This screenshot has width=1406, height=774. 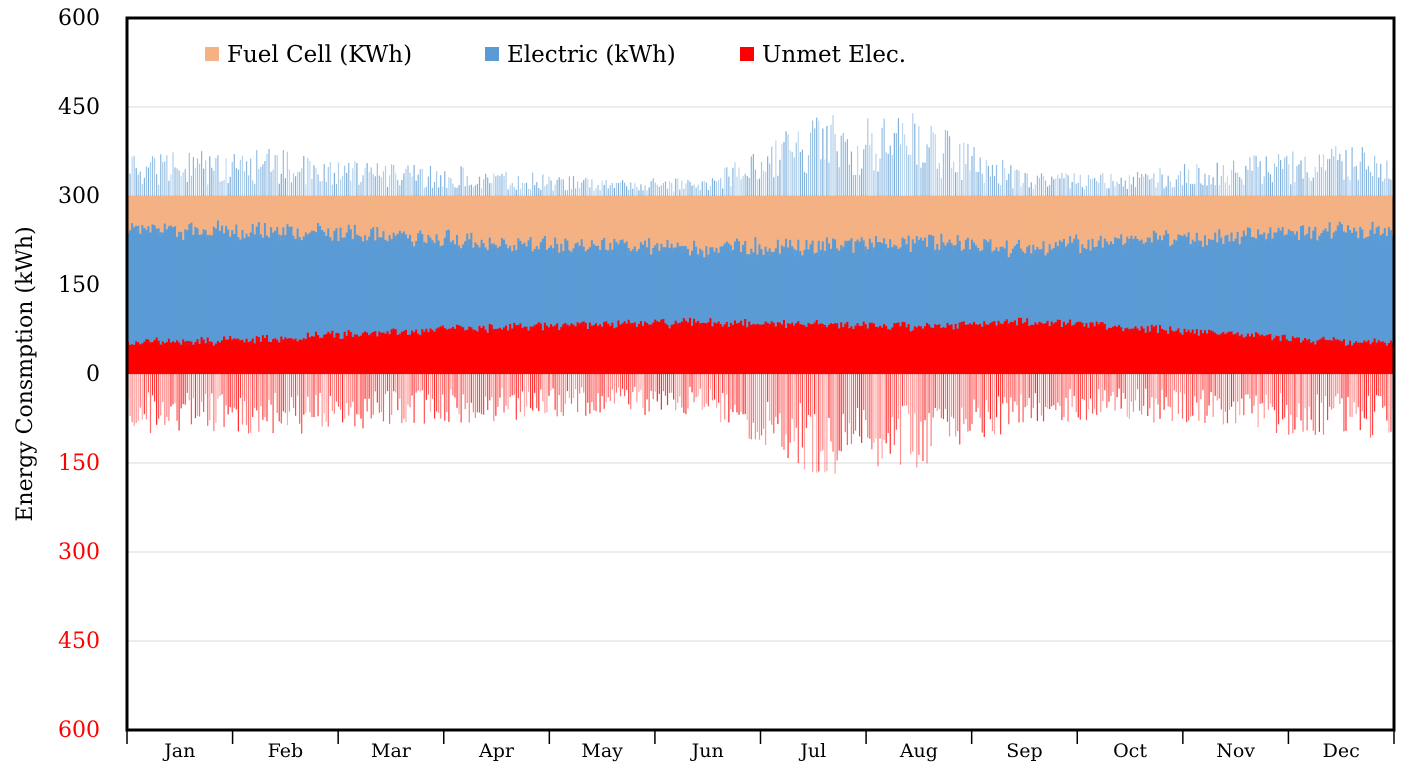 What do you see at coordinates (812, 751) in the screenshot?
I see `x-tick-label: Jul` at bounding box center [812, 751].